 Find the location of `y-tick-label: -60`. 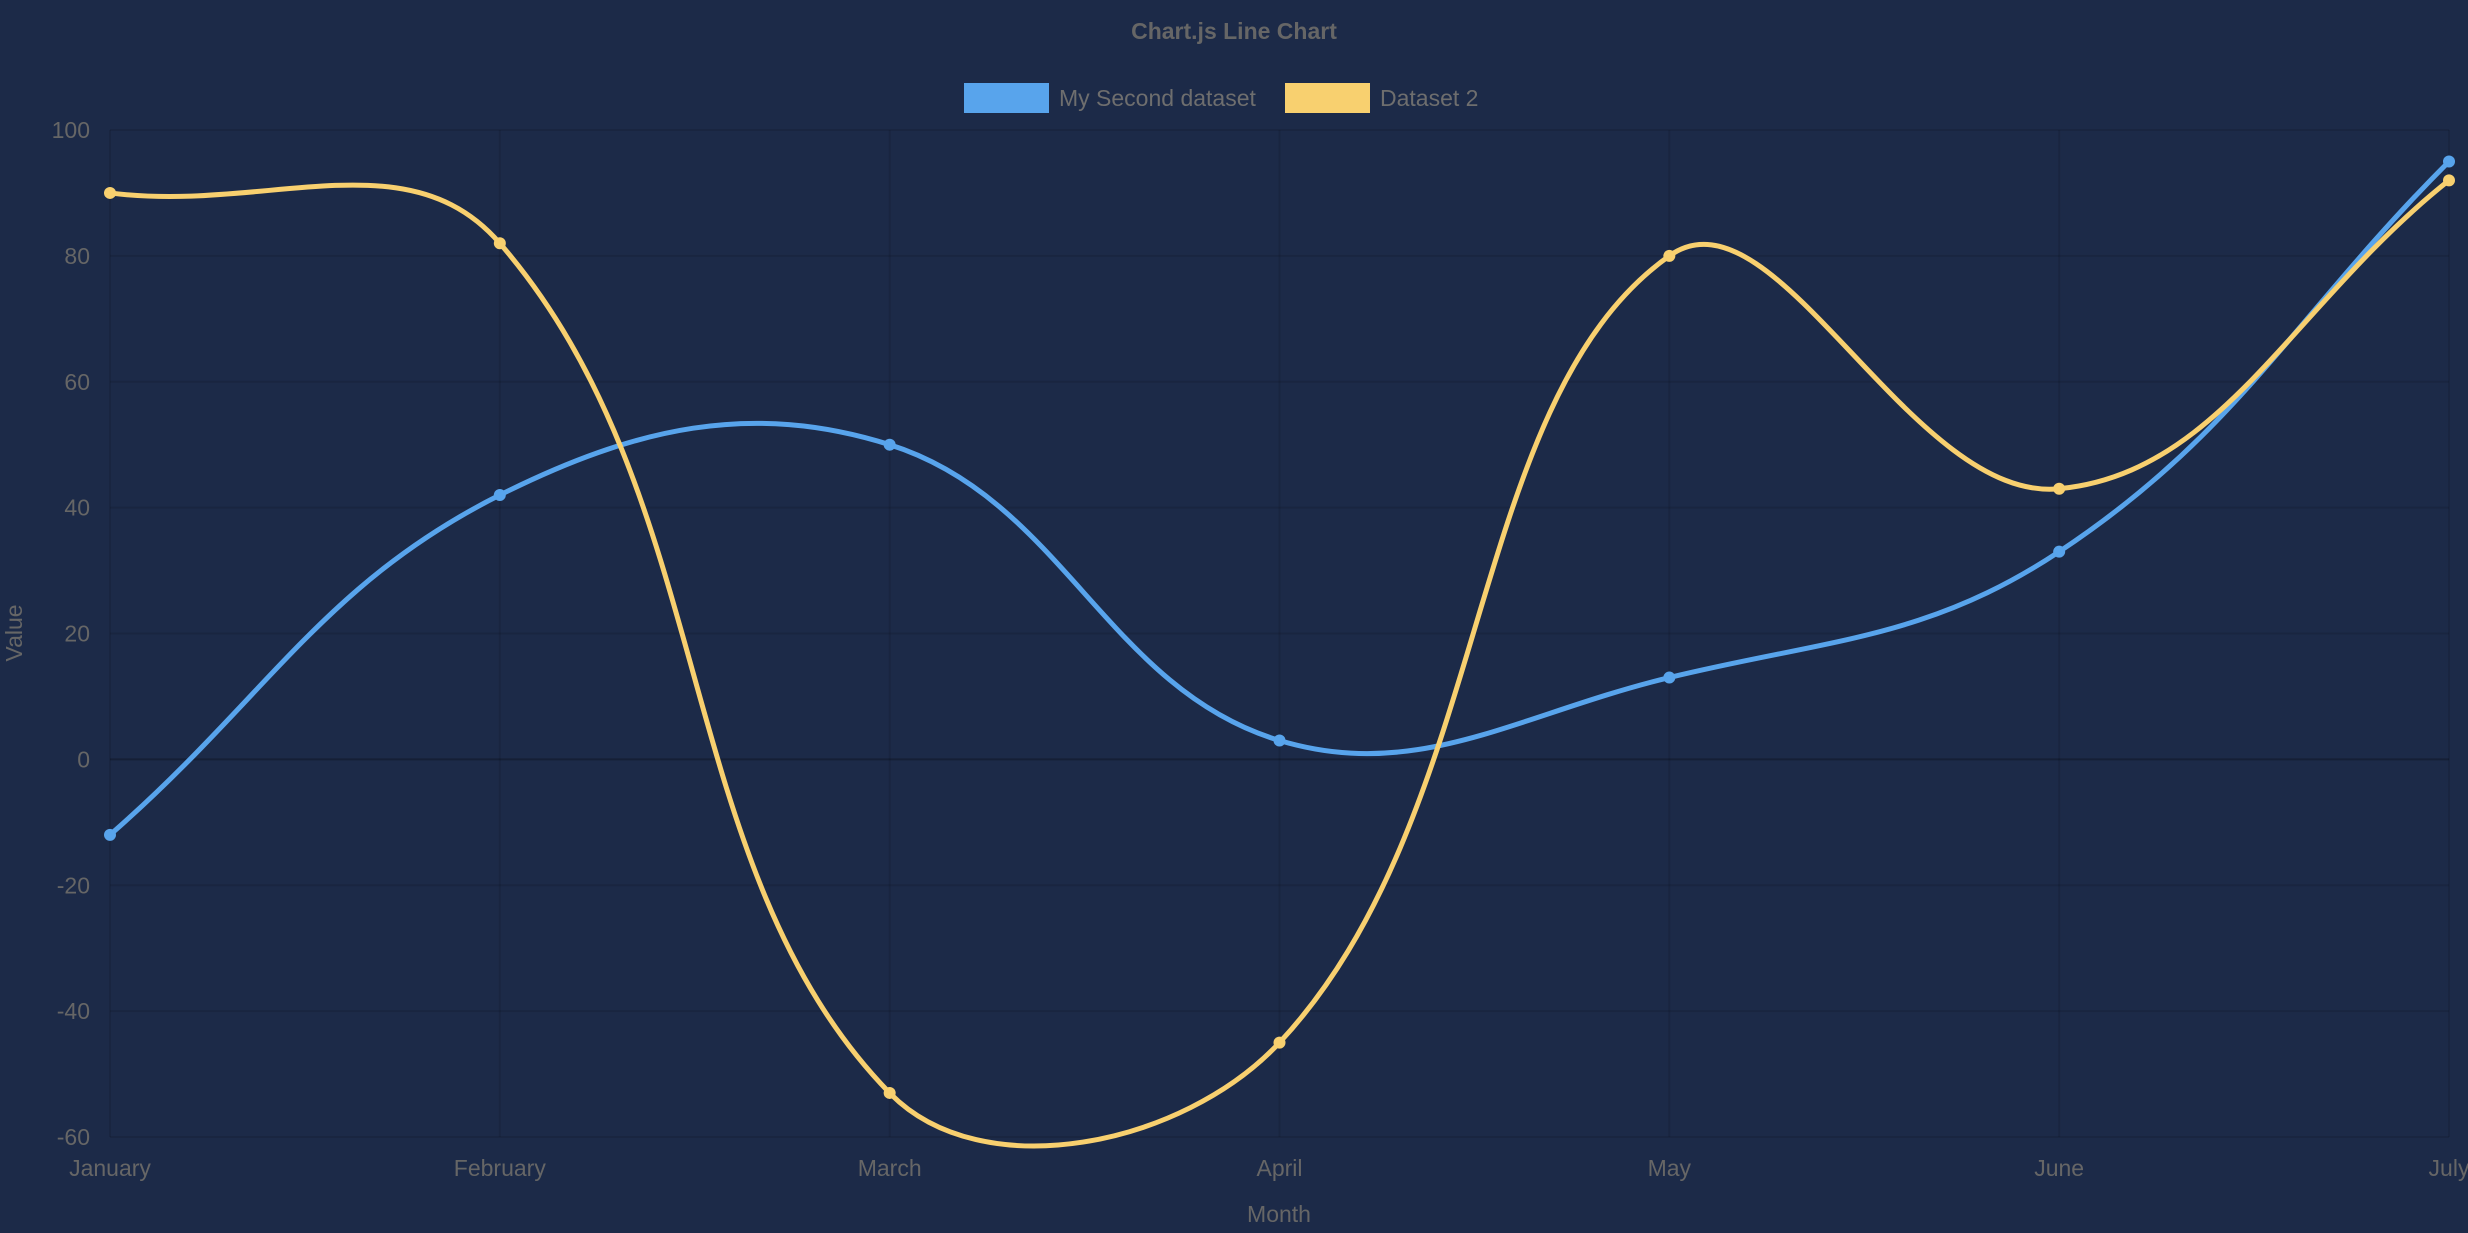

y-tick-label: -60 is located at coordinates (73, 1137).